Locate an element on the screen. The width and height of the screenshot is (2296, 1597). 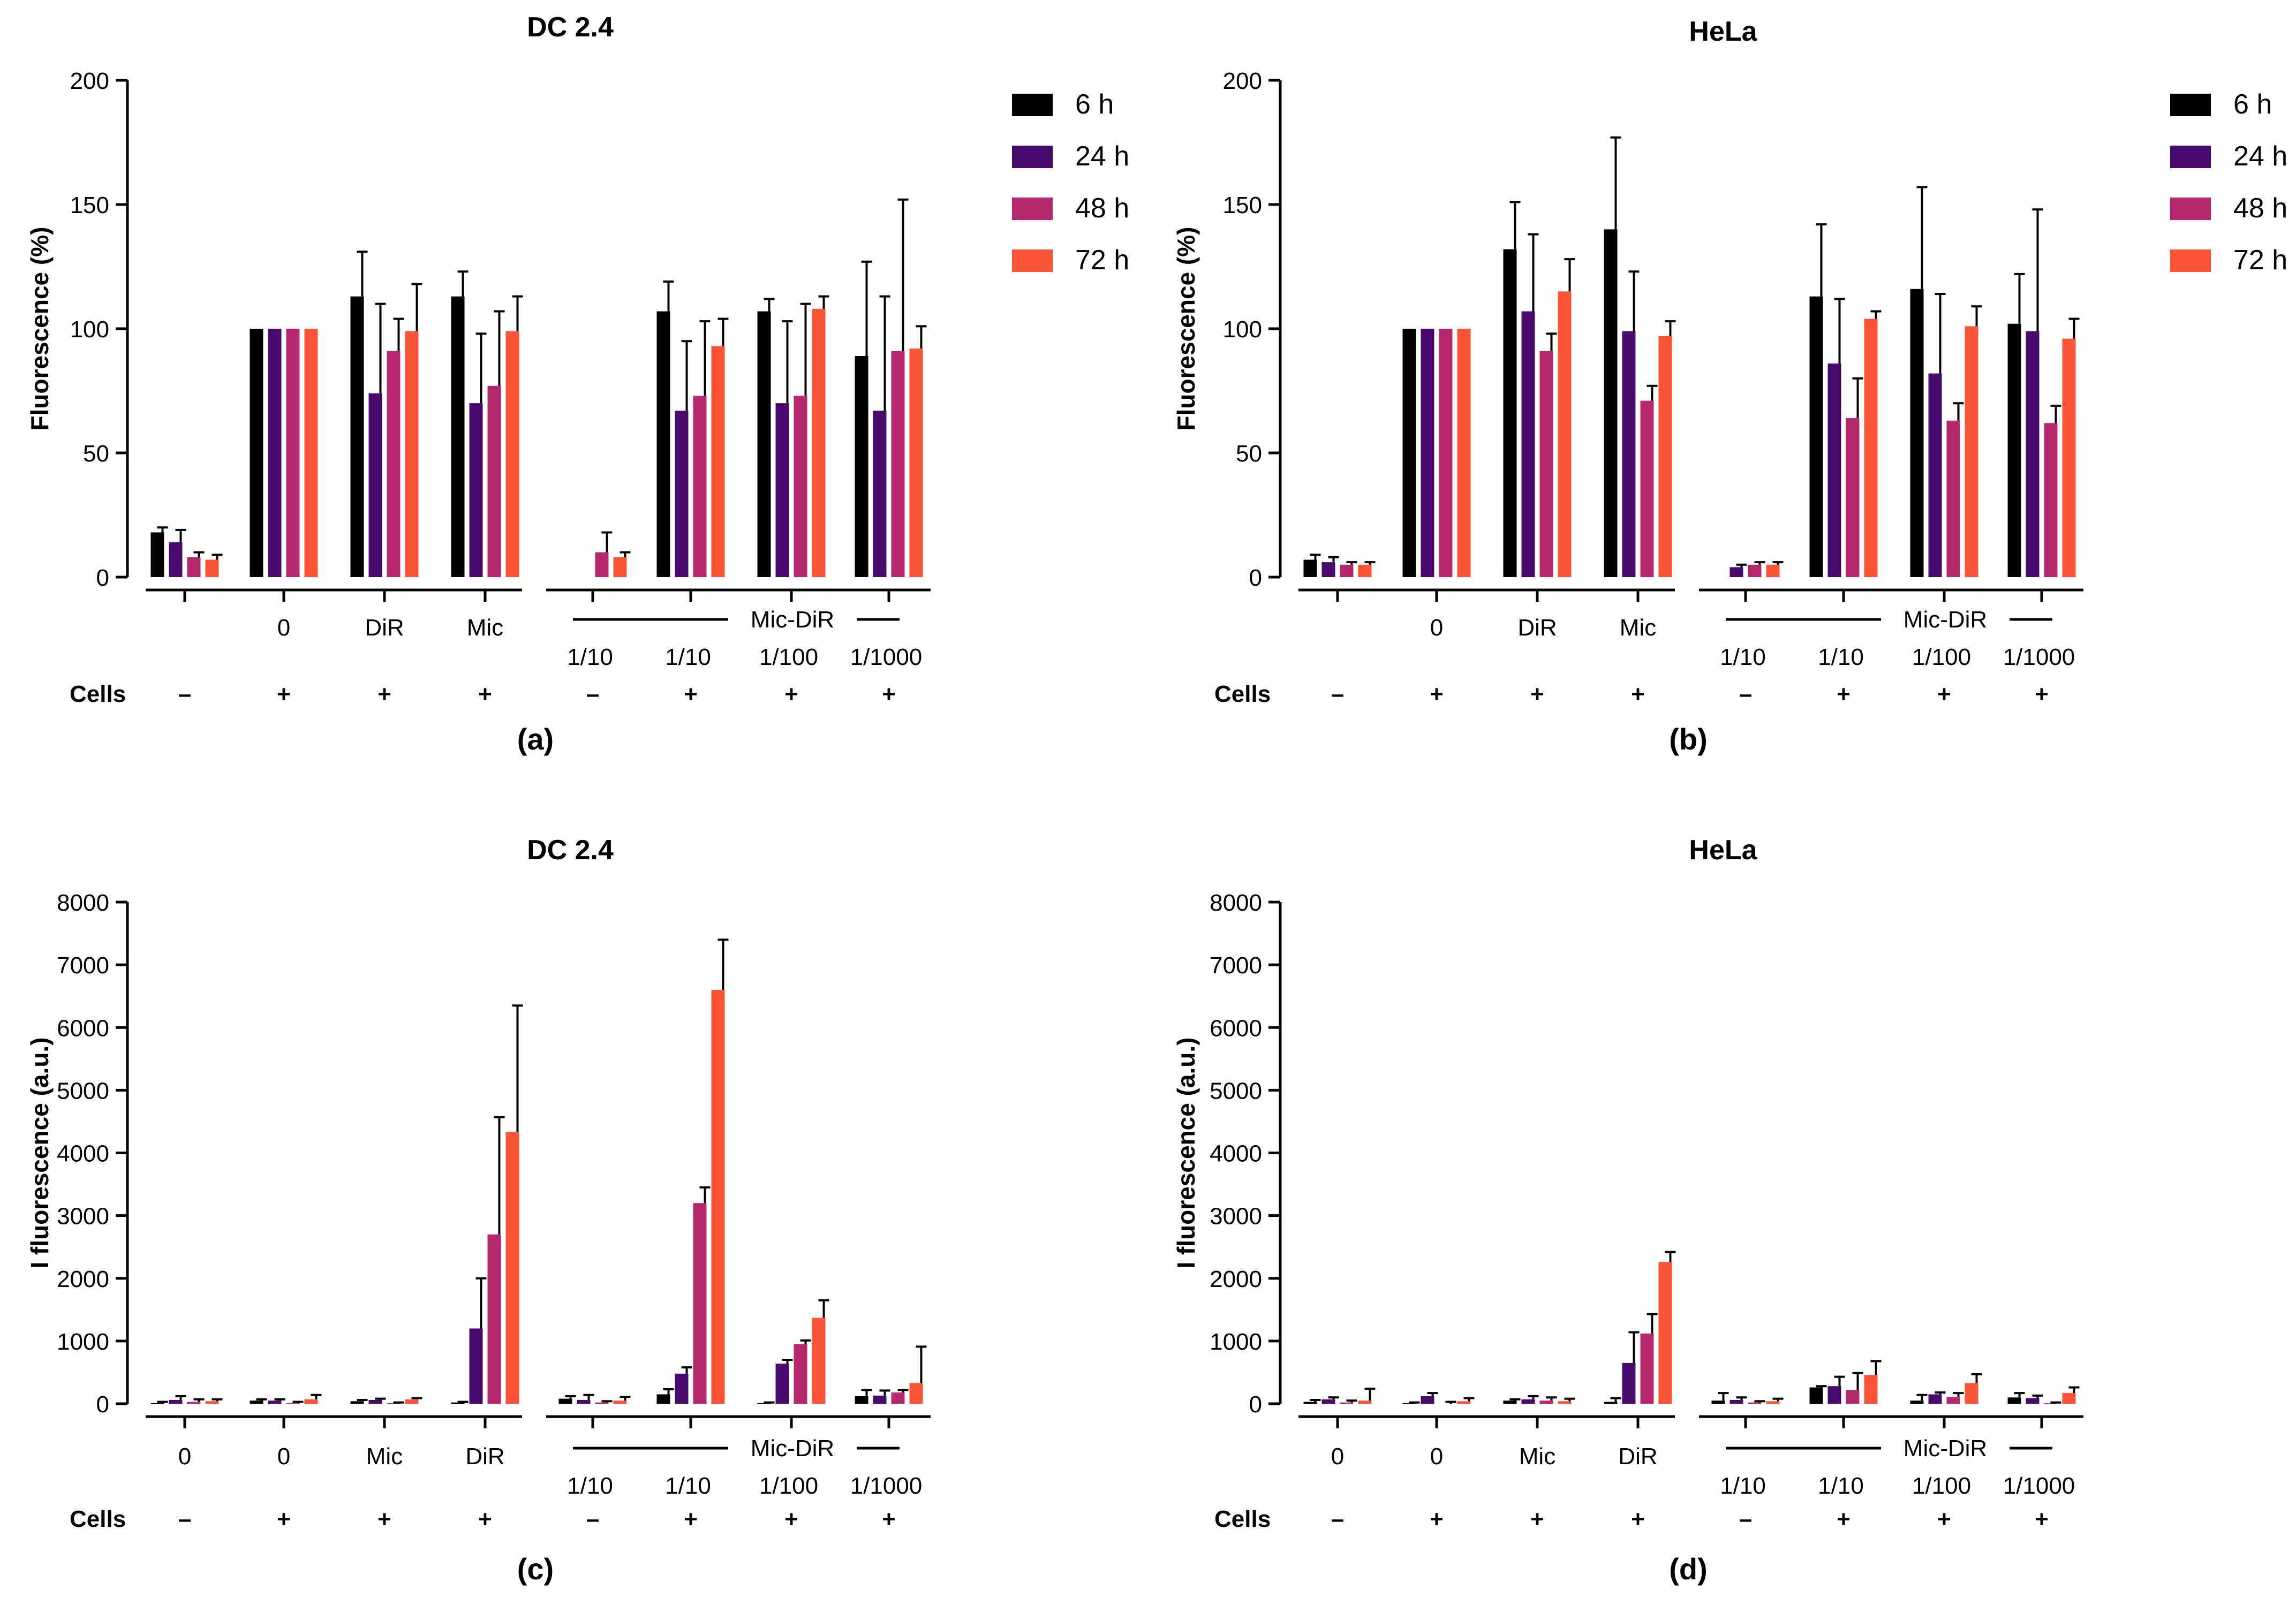
y-tick-label: 200 is located at coordinates (1242, 81).